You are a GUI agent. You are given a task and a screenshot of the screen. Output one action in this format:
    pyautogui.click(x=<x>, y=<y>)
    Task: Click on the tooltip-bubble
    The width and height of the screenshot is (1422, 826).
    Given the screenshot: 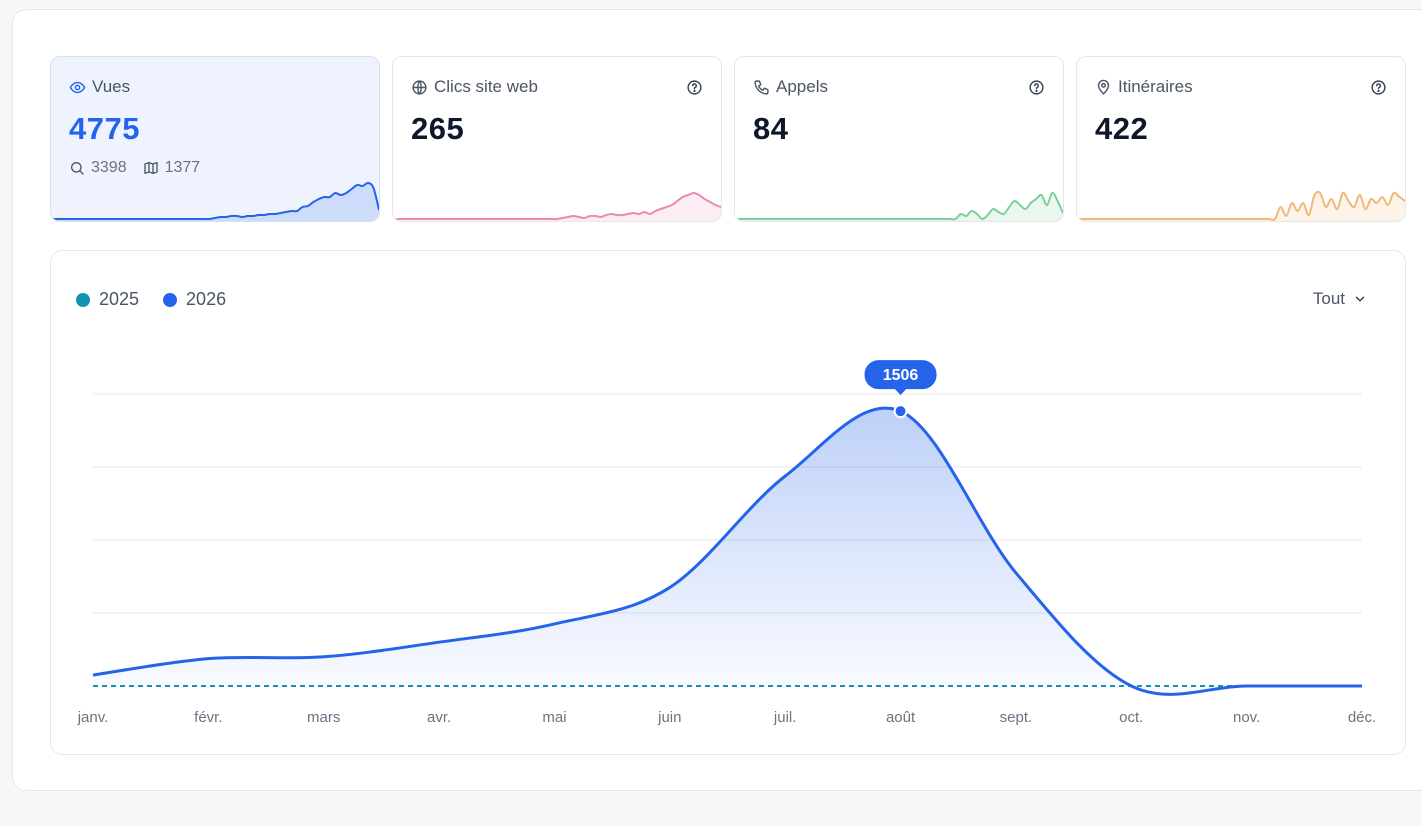 What is the action you would take?
    pyautogui.click(x=900, y=375)
    